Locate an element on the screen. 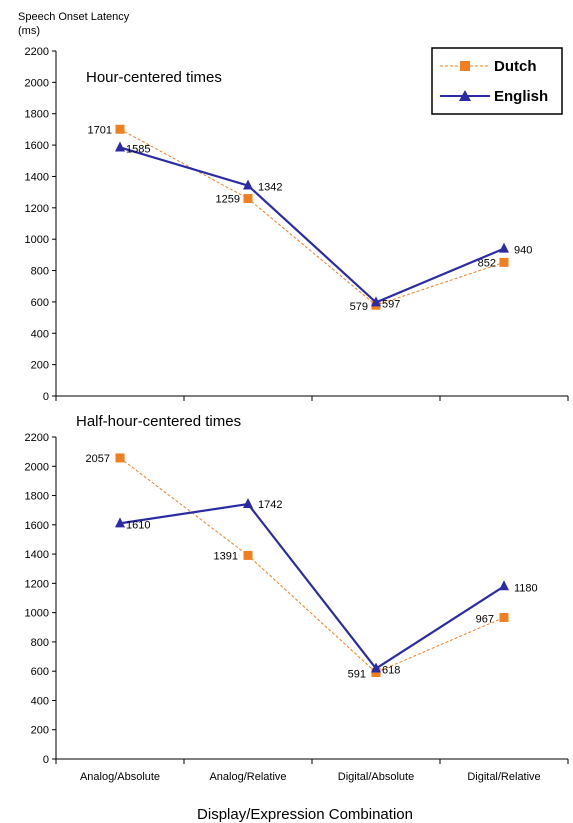 The image size is (573, 823). x-axis-title: Display/Expression Combination is located at coordinates (305, 814).